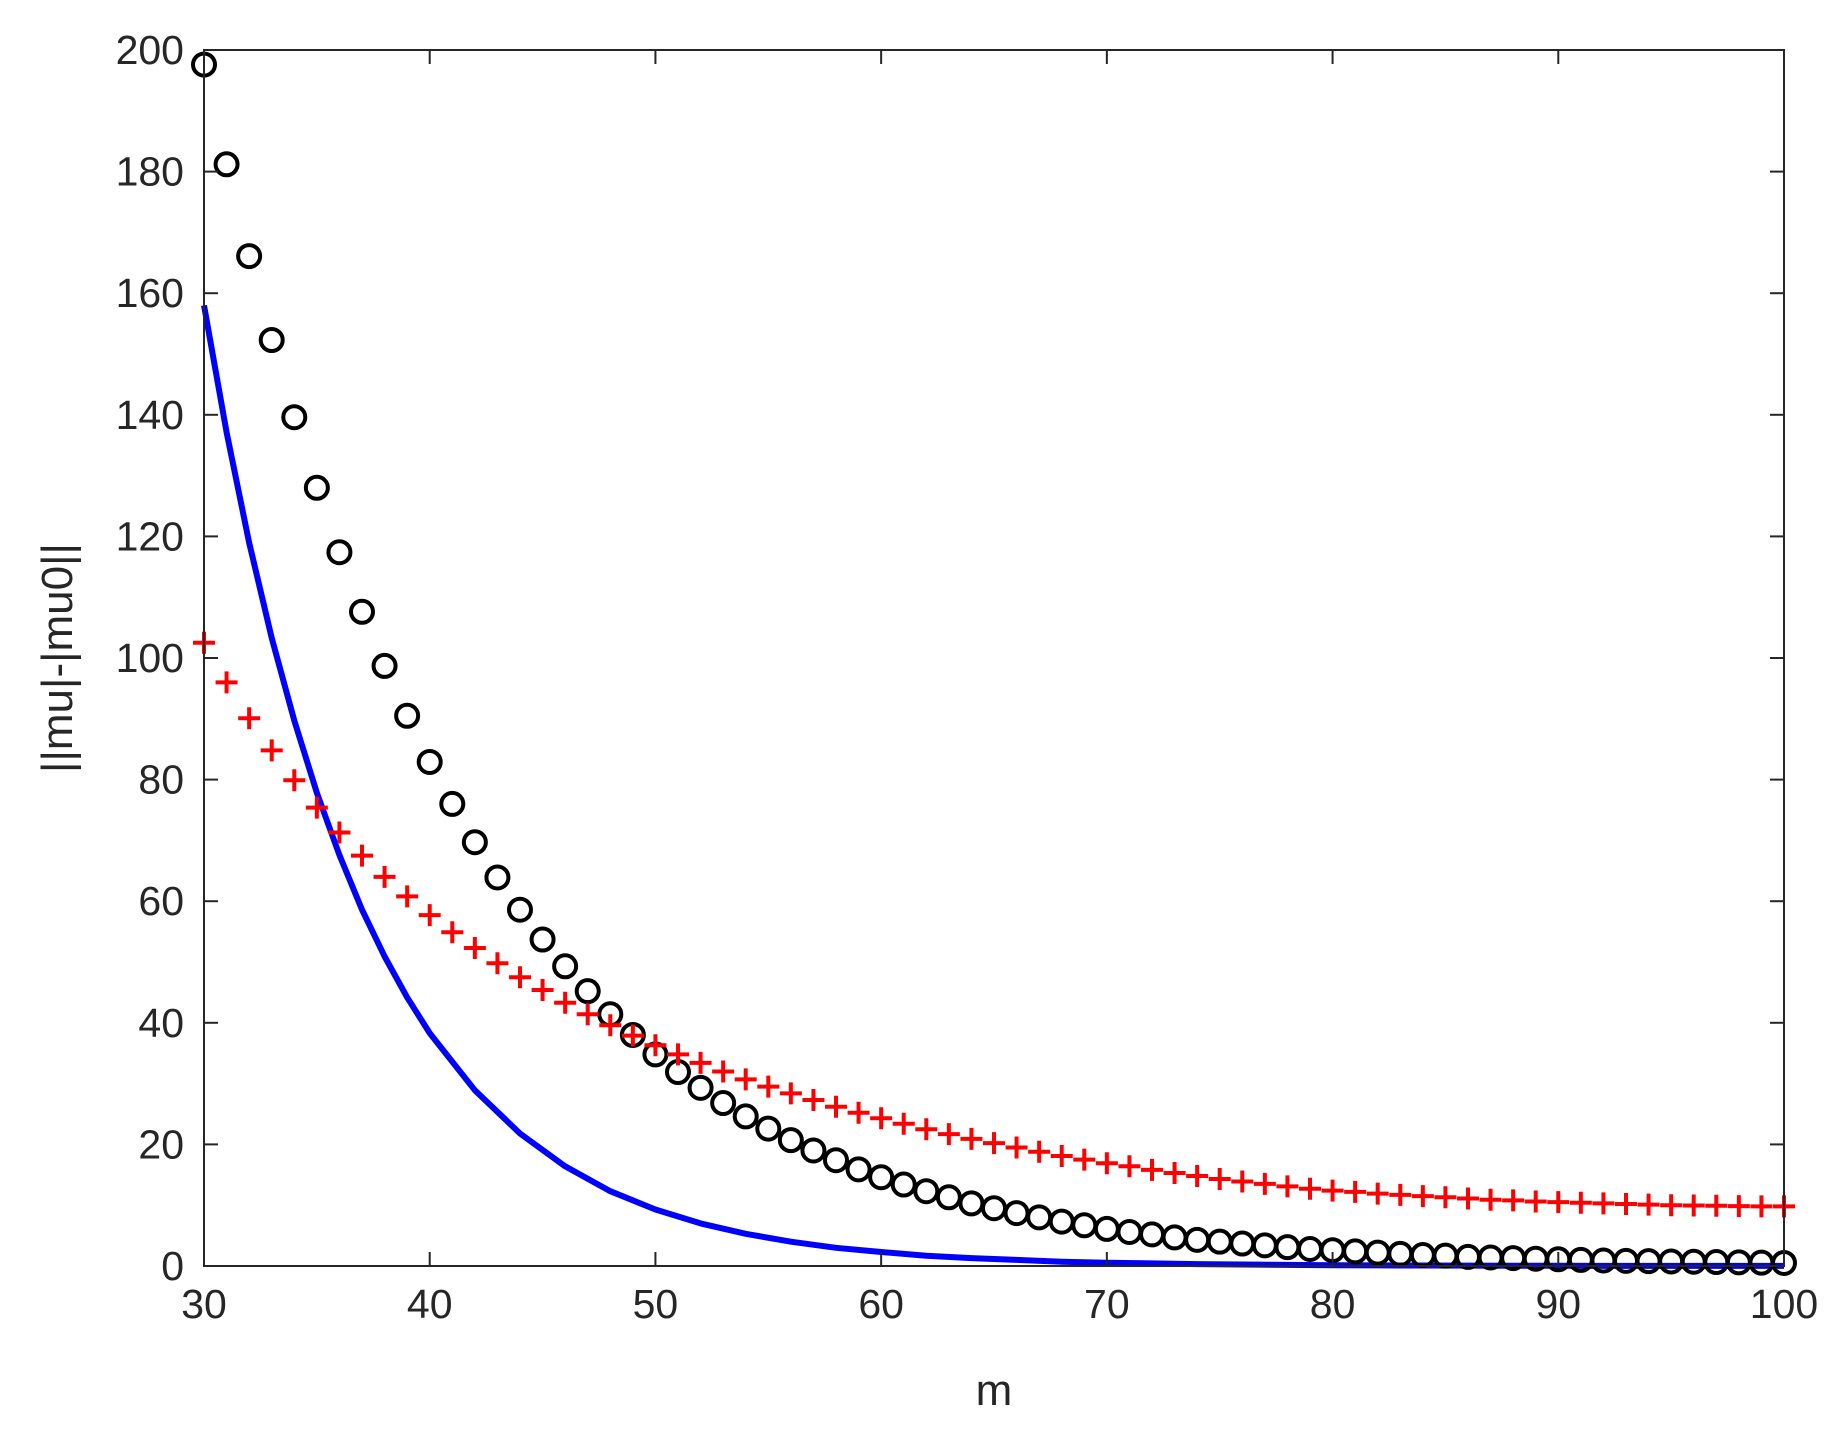 The image size is (1832, 1438). Describe the element at coordinates (994, 1390) in the screenshot. I see `x-axis-label: m` at that location.